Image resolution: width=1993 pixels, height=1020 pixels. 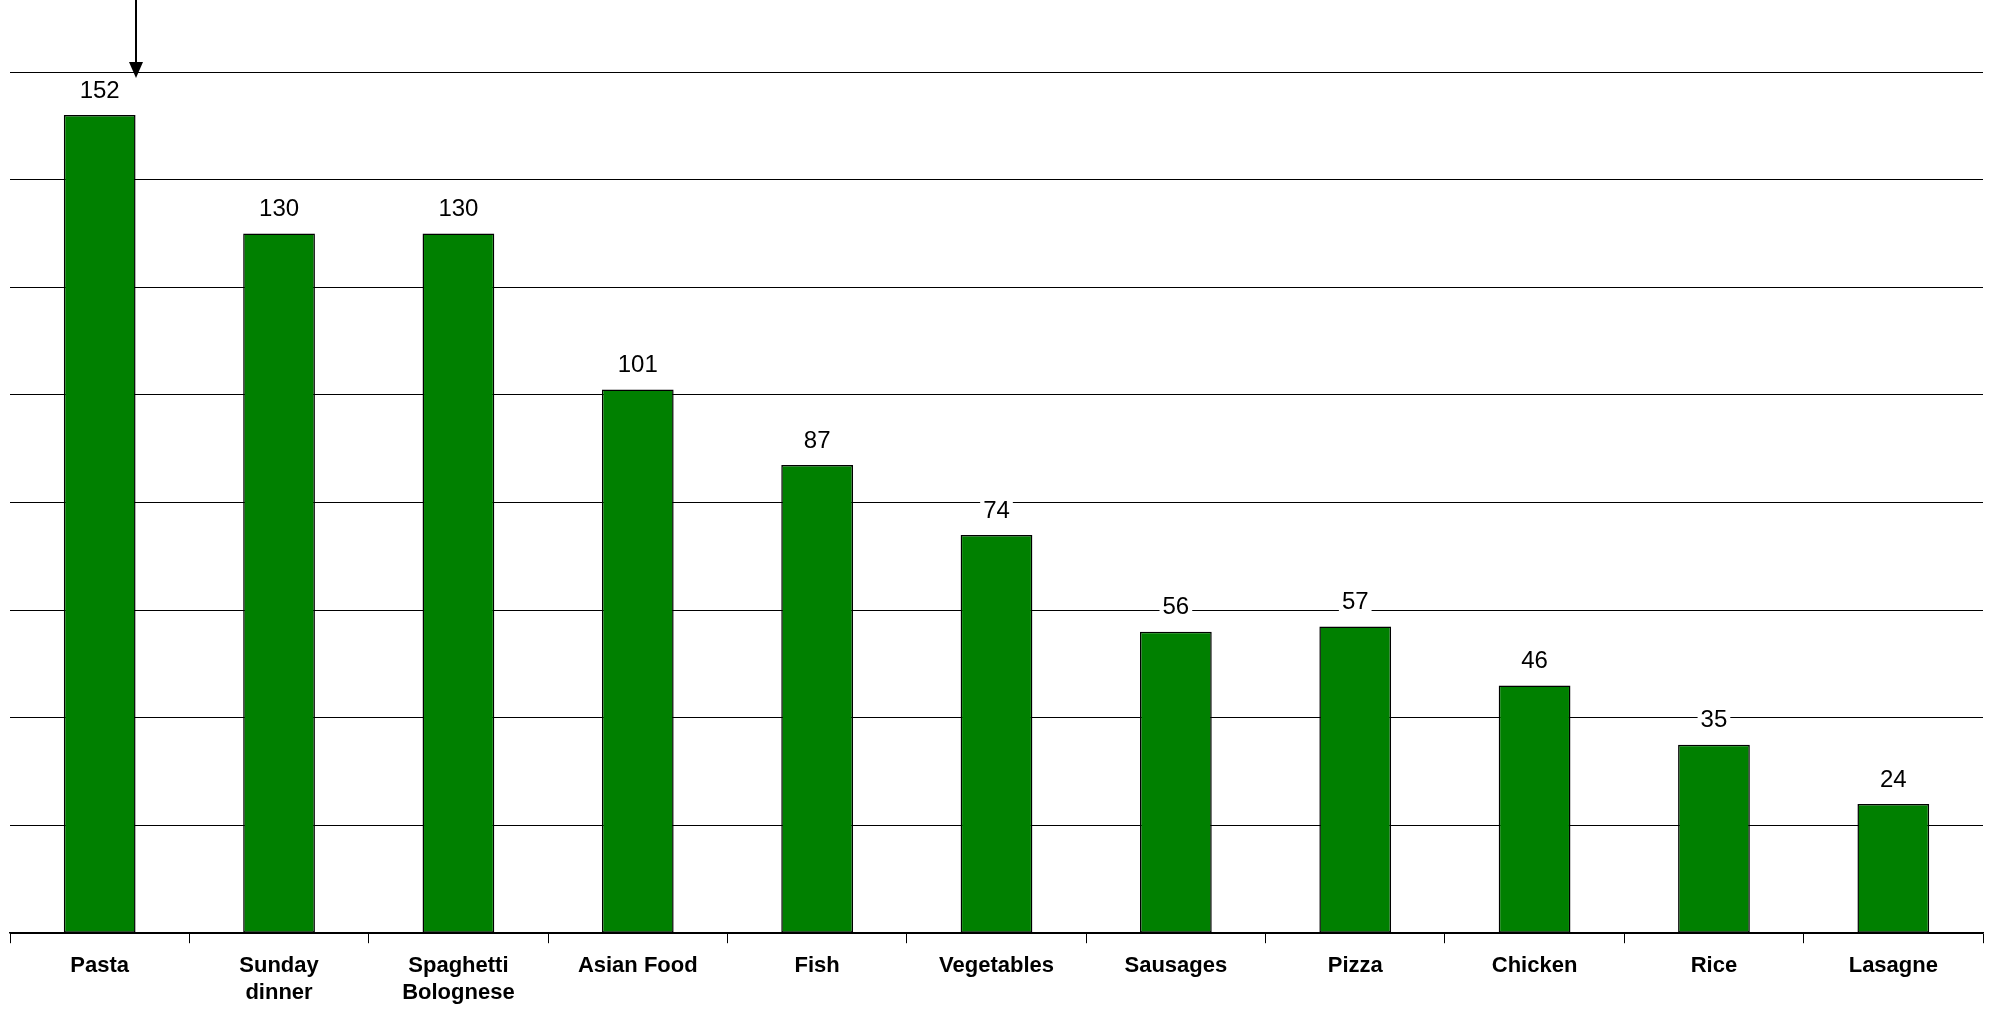 What do you see at coordinates (99, 89) in the screenshot?
I see `data-label: 152` at bounding box center [99, 89].